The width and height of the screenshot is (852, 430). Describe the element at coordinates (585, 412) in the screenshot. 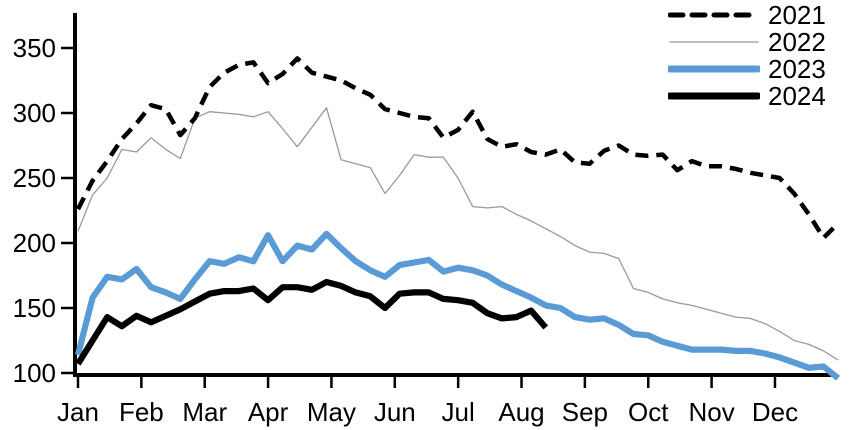

I see `x-axis-label-sep: Sep` at that location.